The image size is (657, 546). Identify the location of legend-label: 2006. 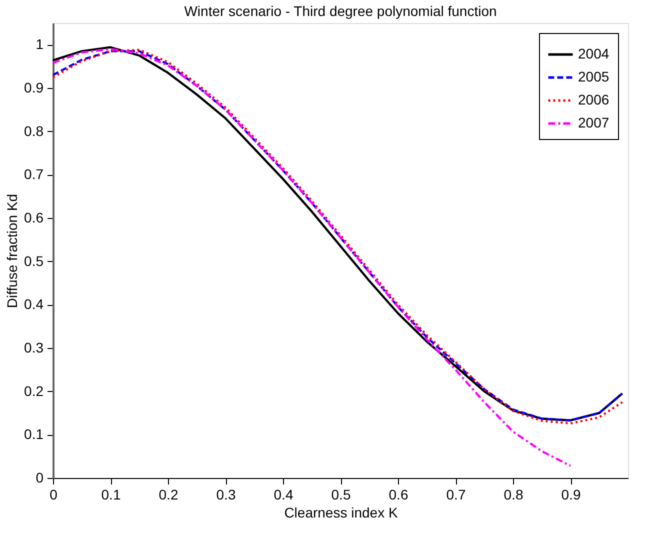
(594, 100).